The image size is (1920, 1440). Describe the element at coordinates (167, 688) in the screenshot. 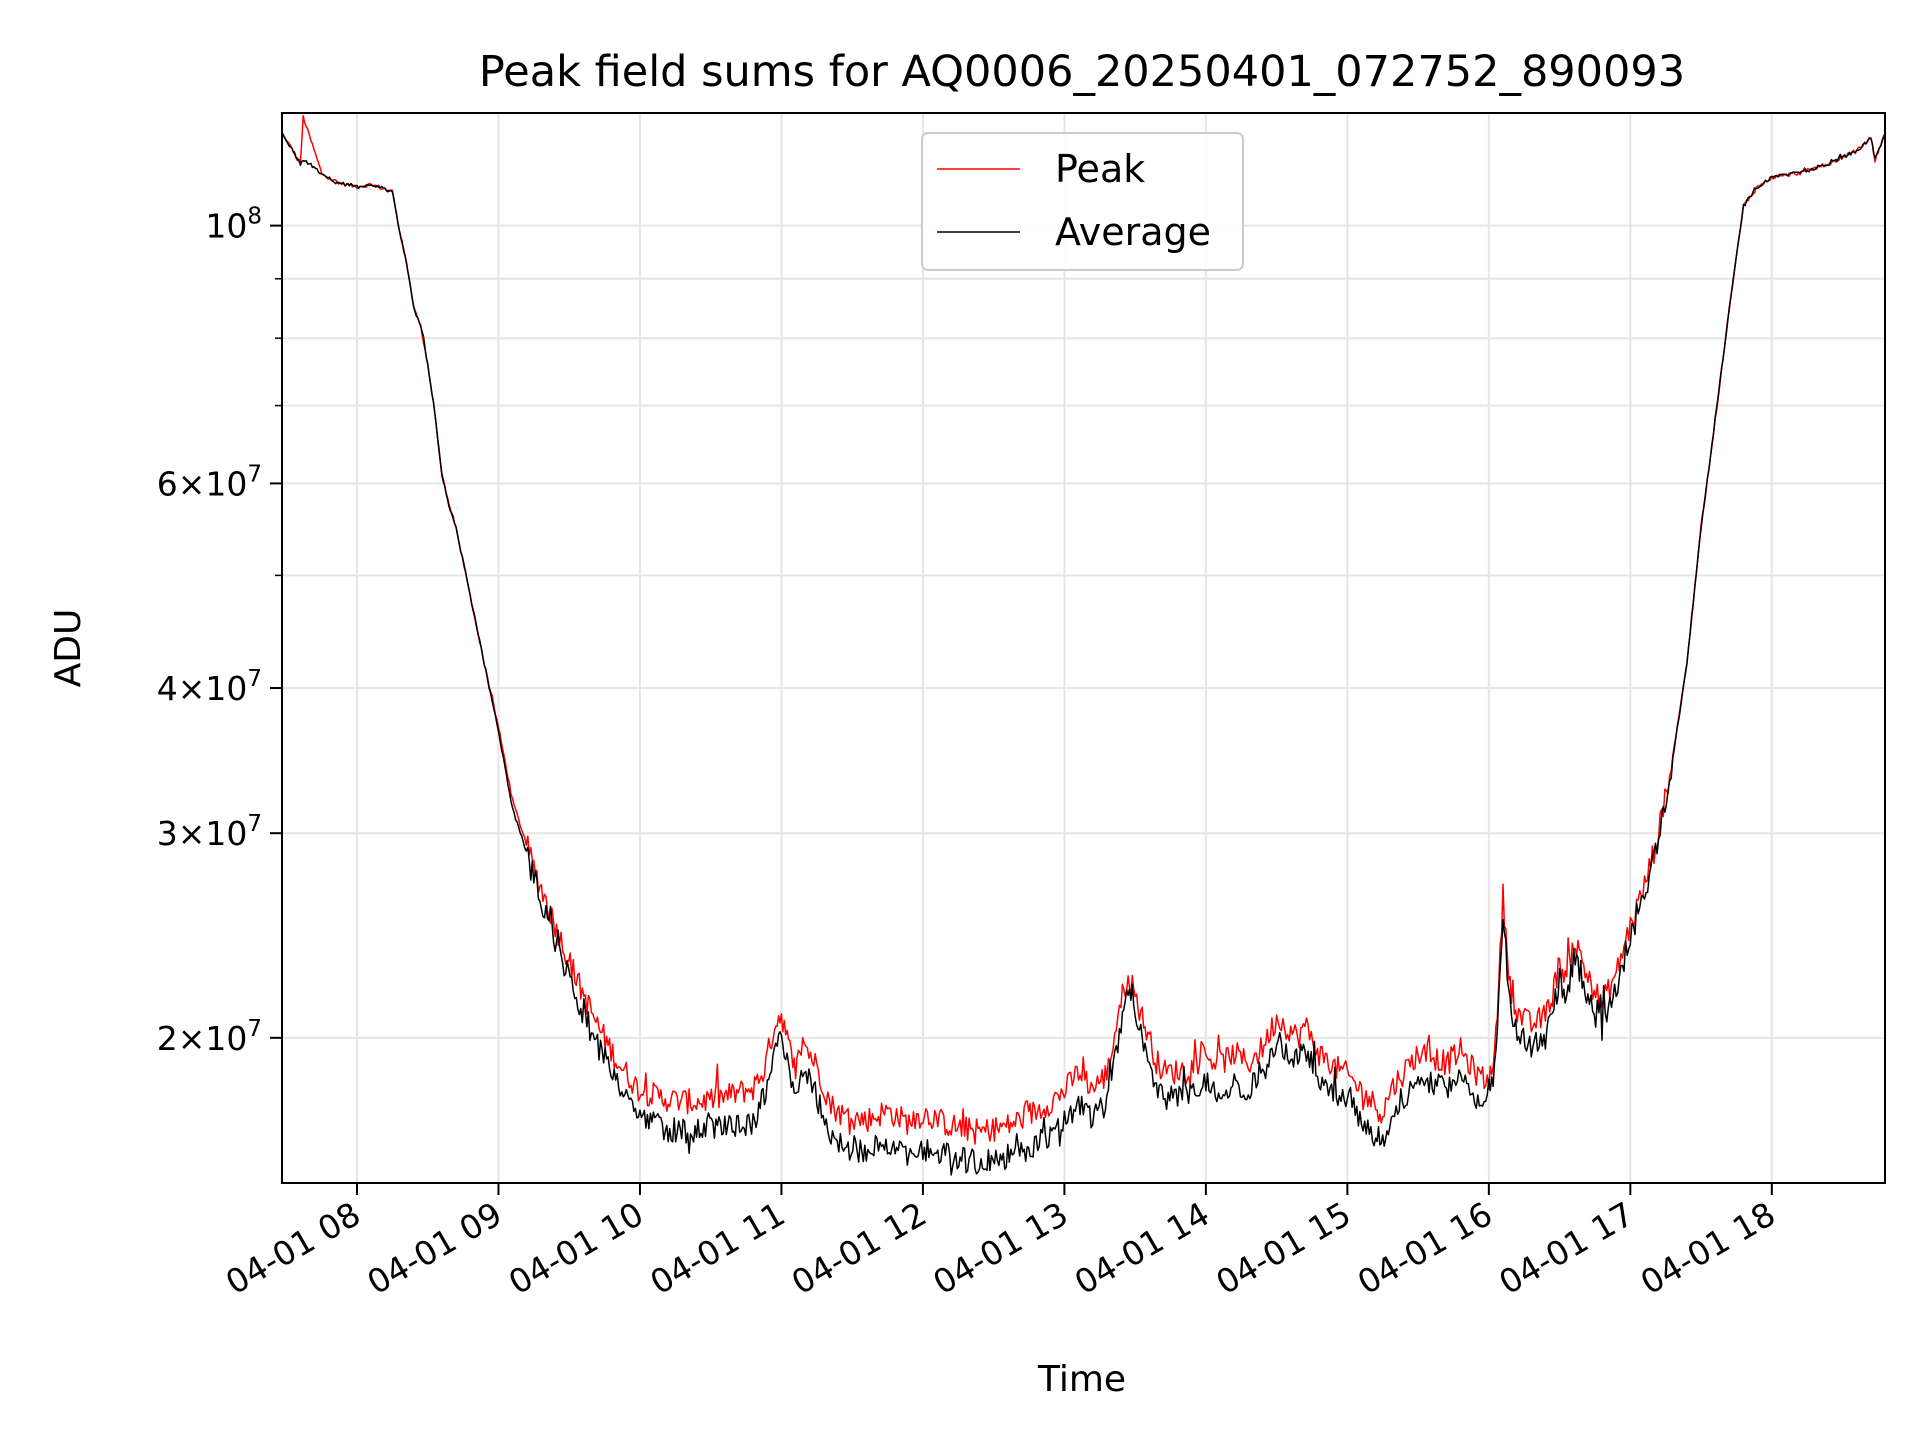

I see `y-tick-mantissa: 4` at that location.